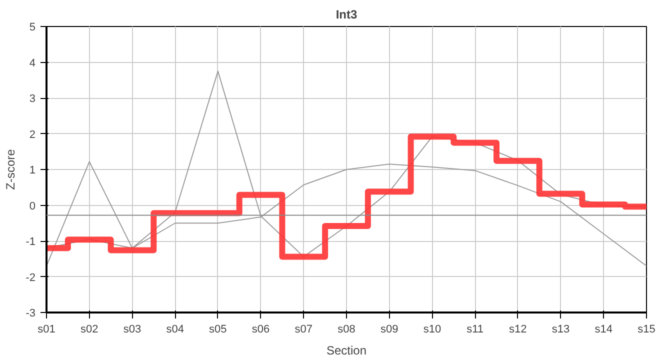 The image size is (660, 360). I want to click on x-tick-label: s04, so click(175, 330).